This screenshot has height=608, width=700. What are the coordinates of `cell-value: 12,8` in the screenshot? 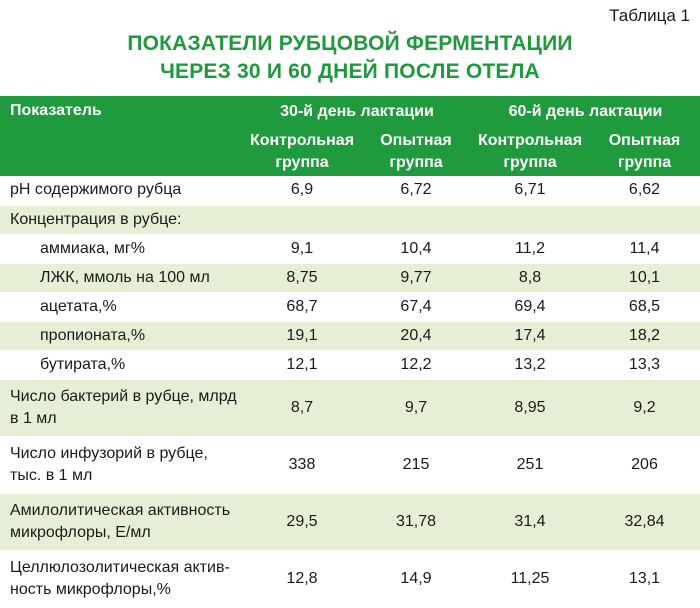 It's located at (302, 578).